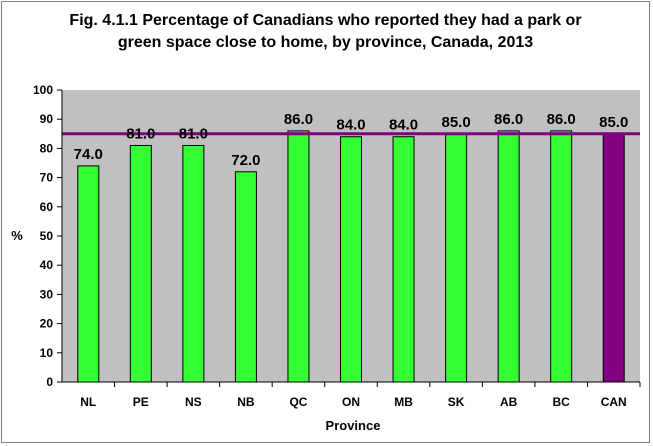 Image resolution: width=653 pixels, height=446 pixels. What do you see at coordinates (351, 402) in the screenshot?
I see `x-tick-label-on: ON` at bounding box center [351, 402].